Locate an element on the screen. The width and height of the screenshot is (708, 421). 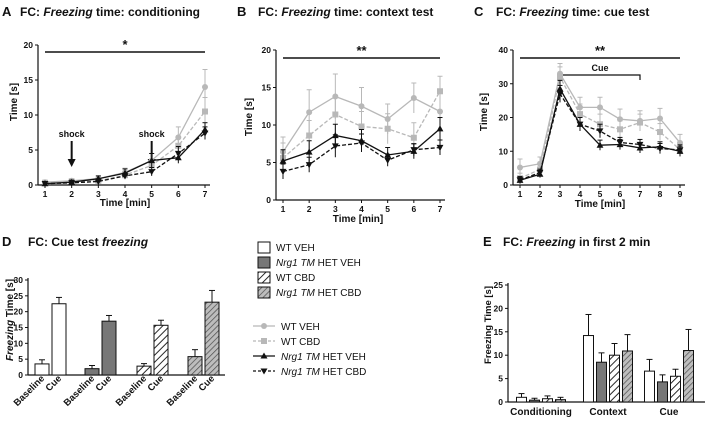
legend-bar-label-1: WT VEH is located at coordinates (295, 248).